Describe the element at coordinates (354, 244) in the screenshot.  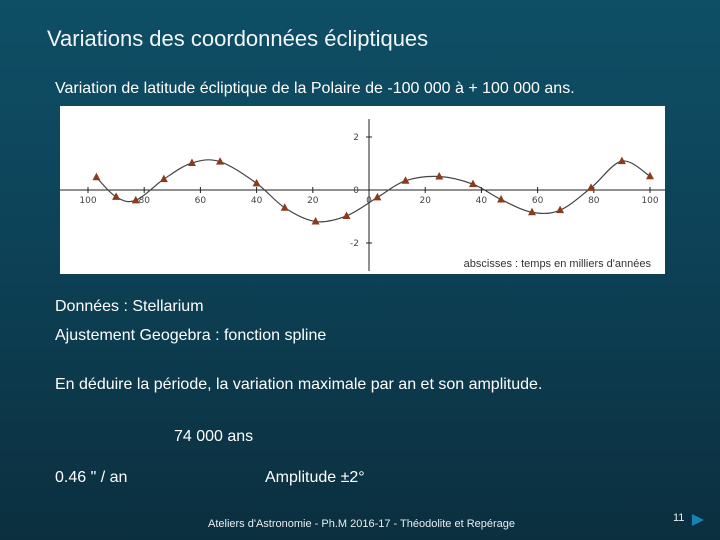
I see `y-tick-label: -2` at that location.